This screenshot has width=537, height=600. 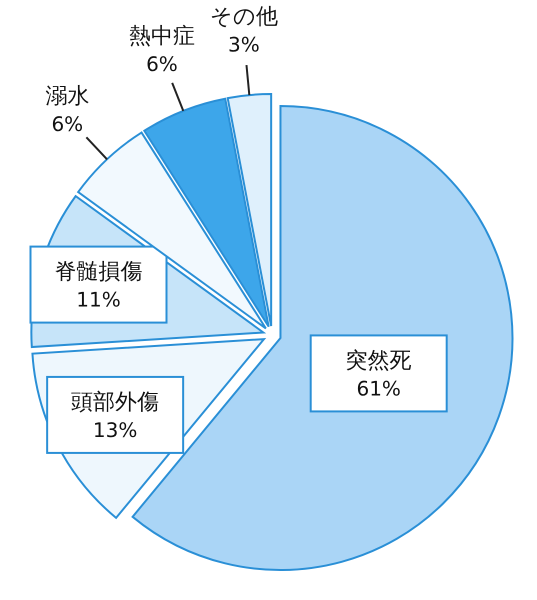 I want to click on data-label: 11%, so click(x=98, y=300).